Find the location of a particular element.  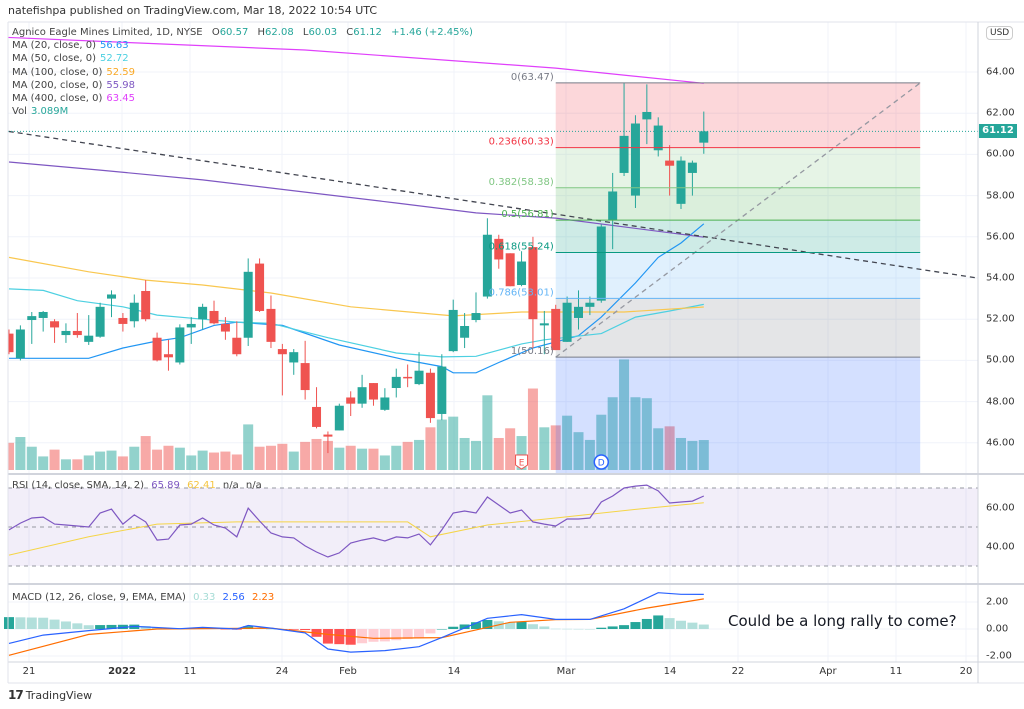

macd-pane is located at coordinates (356, 624).